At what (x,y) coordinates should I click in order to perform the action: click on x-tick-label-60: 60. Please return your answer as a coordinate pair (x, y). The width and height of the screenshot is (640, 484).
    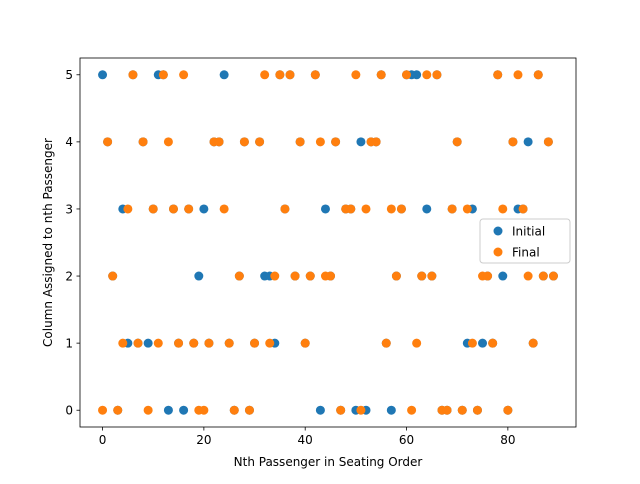
    Looking at the image, I should click on (406, 440).